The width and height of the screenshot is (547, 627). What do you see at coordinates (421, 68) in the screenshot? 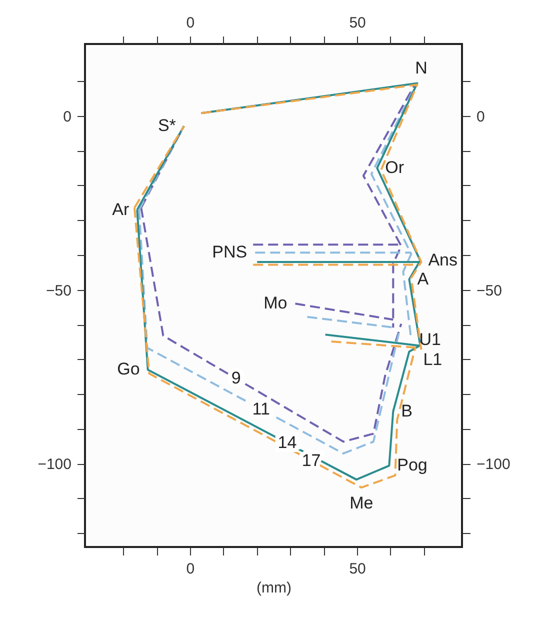
I see `annotation: N` at bounding box center [421, 68].